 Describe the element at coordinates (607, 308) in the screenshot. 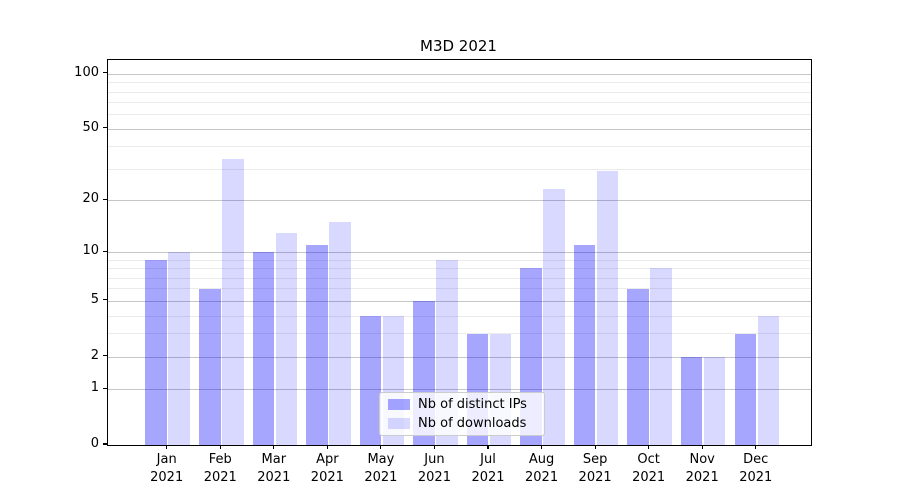

I see `bar-downloads-sep` at that location.